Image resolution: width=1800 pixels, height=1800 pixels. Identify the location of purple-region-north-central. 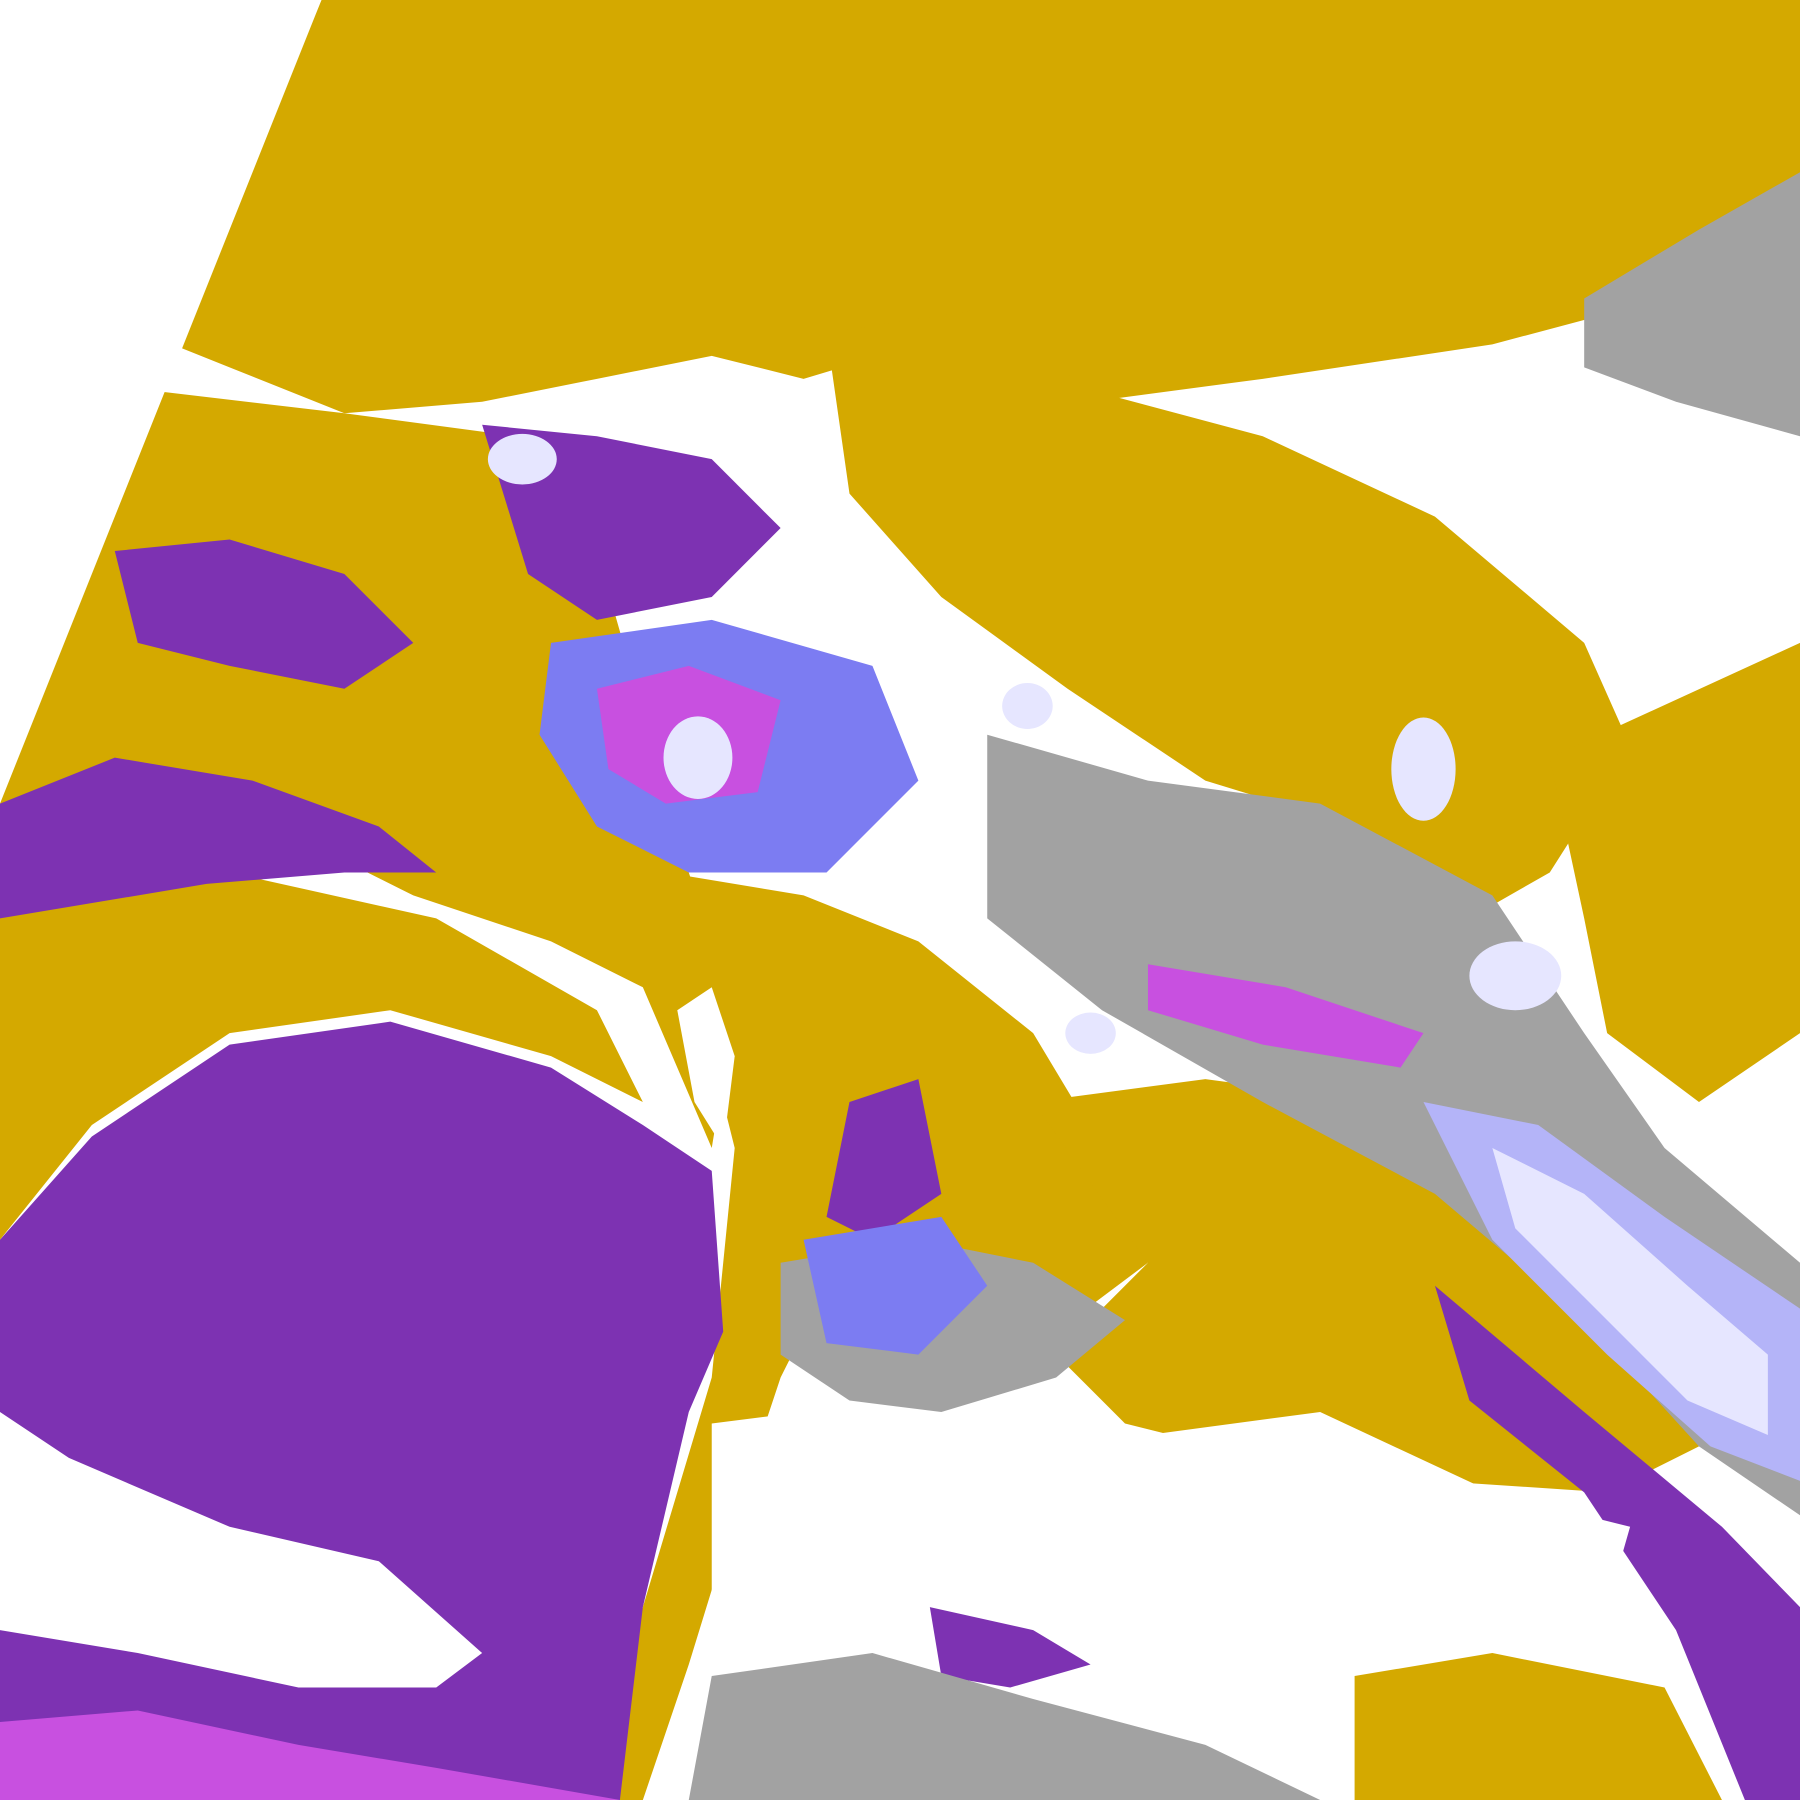
(631, 522).